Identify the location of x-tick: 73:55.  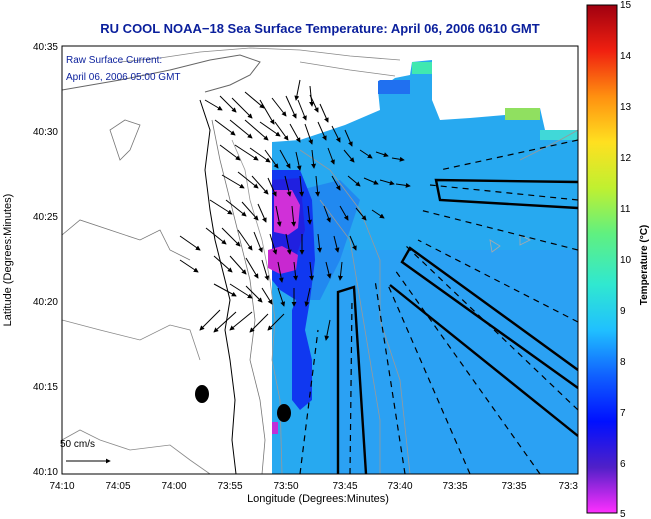
(229, 486).